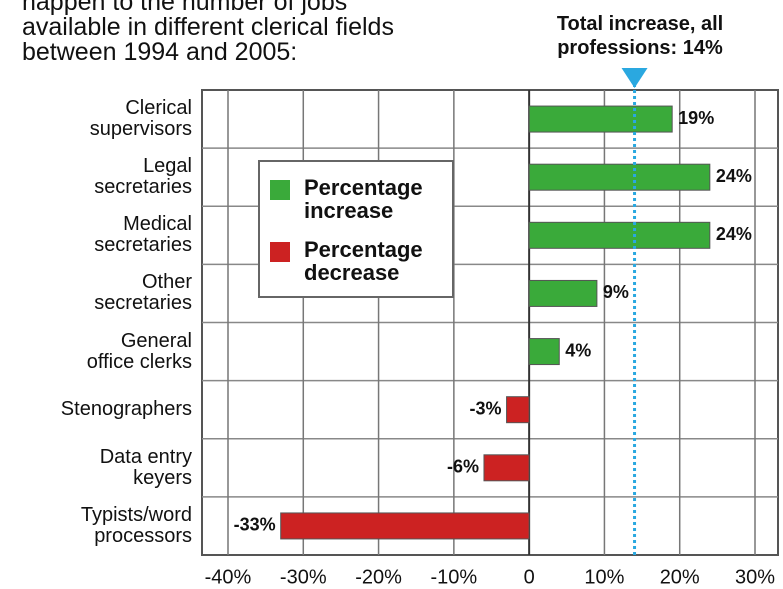  What do you see at coordinates (143, 235) in the screenshot?
I see `y-tick-label: Medical secretaries` at bounding box center [143, 235].